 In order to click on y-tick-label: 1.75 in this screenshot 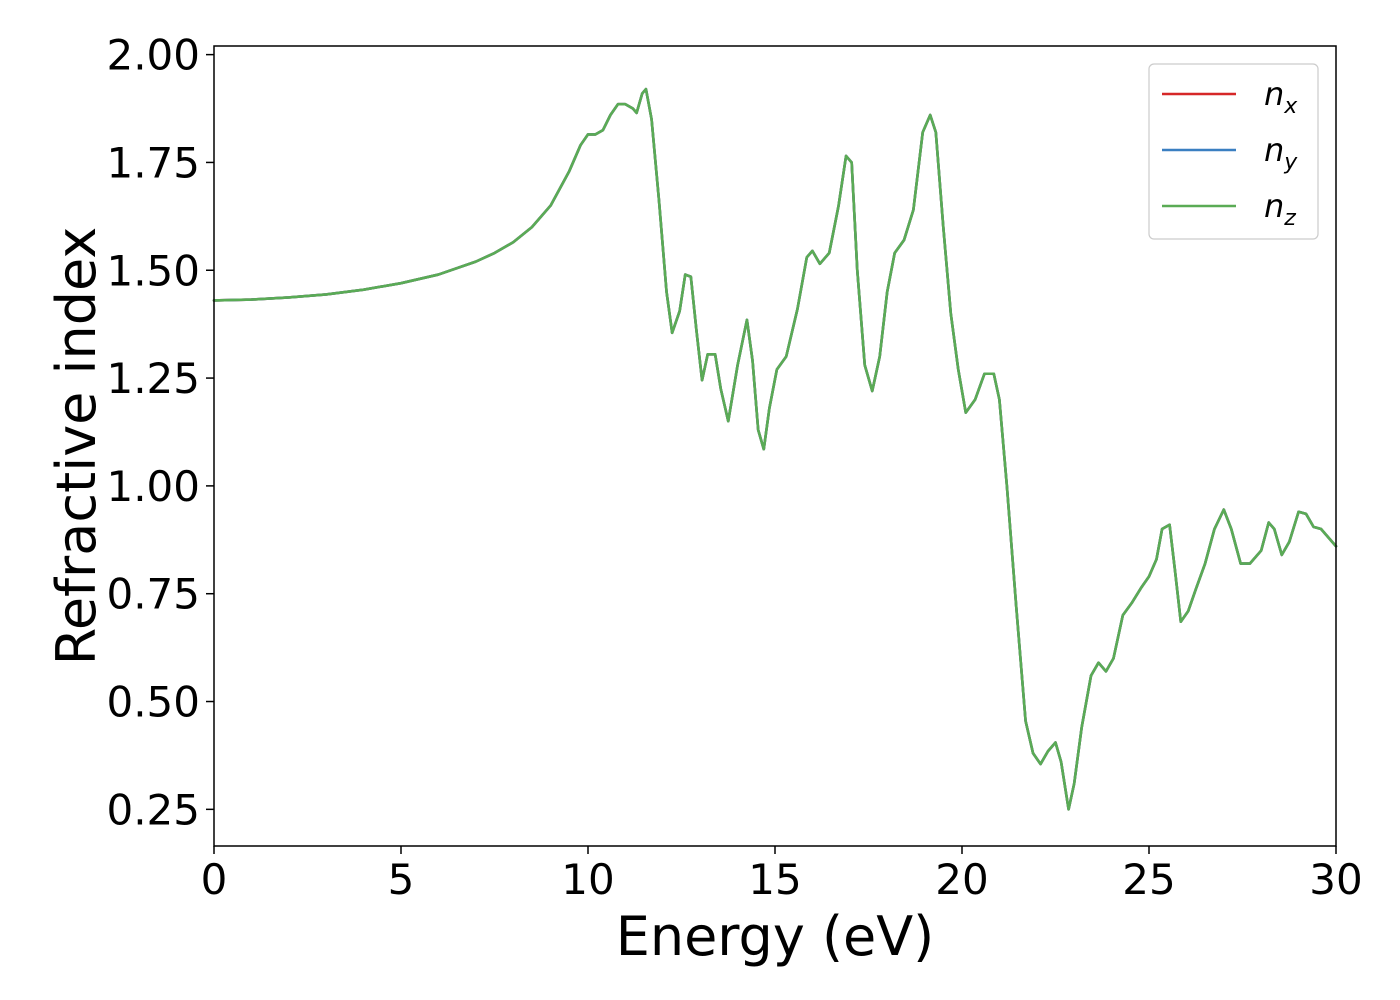, I will do `click(153, 162)`.